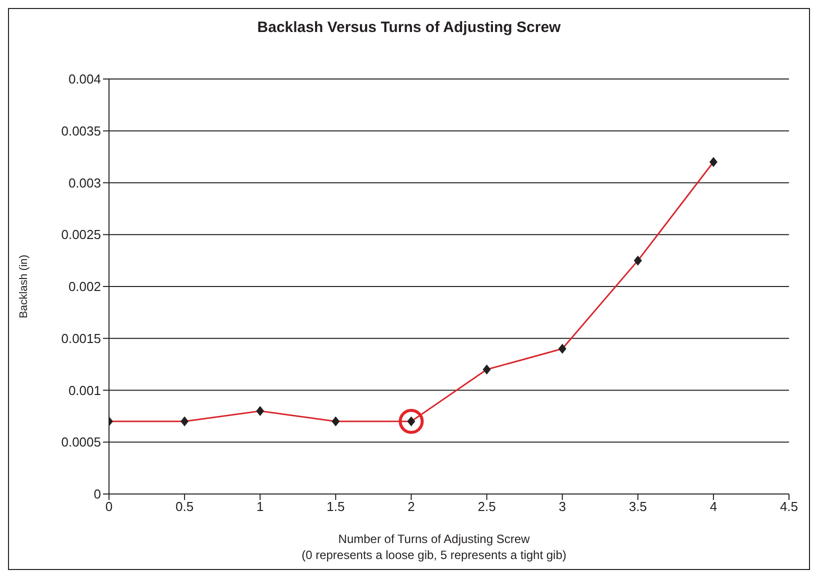 This screenshot has width=814, height=575. What do you see at coordinates (637, 506) in the screenshot?
I see `x-tick-label: 3.5` at bounding box center [637, 506].